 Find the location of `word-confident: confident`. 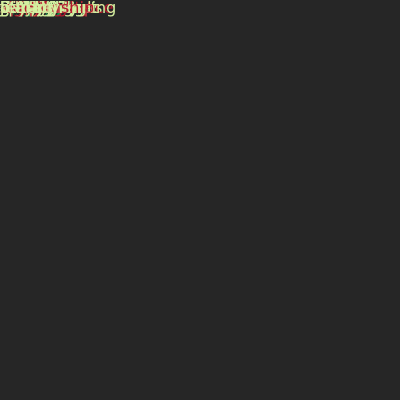

word-confident: confident is located at coordinates (38, 8).